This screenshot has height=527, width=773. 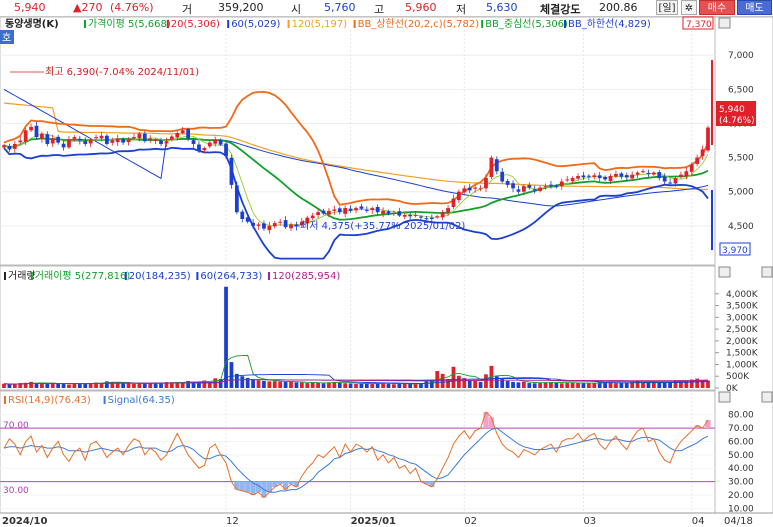 What do you see at coordinates (742, 295) in the screenshot?
I see `volume-tick-label: 4,000K` at bounding box center [742, 295].